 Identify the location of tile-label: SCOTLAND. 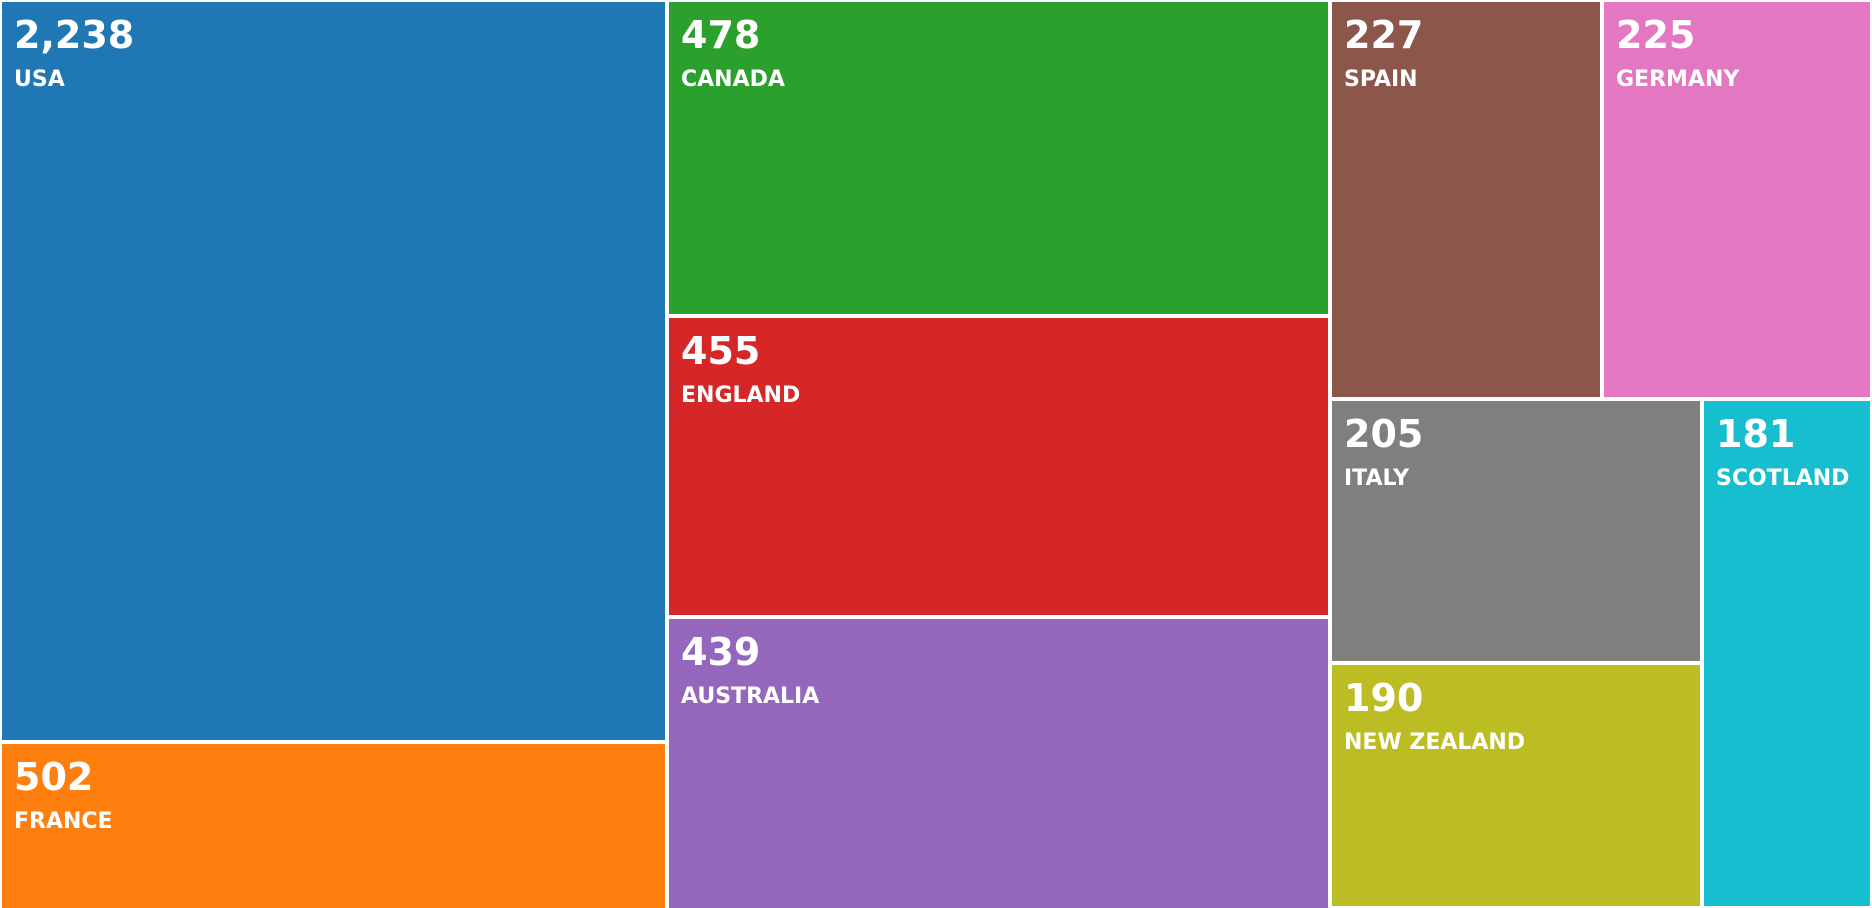
(1783, 478).